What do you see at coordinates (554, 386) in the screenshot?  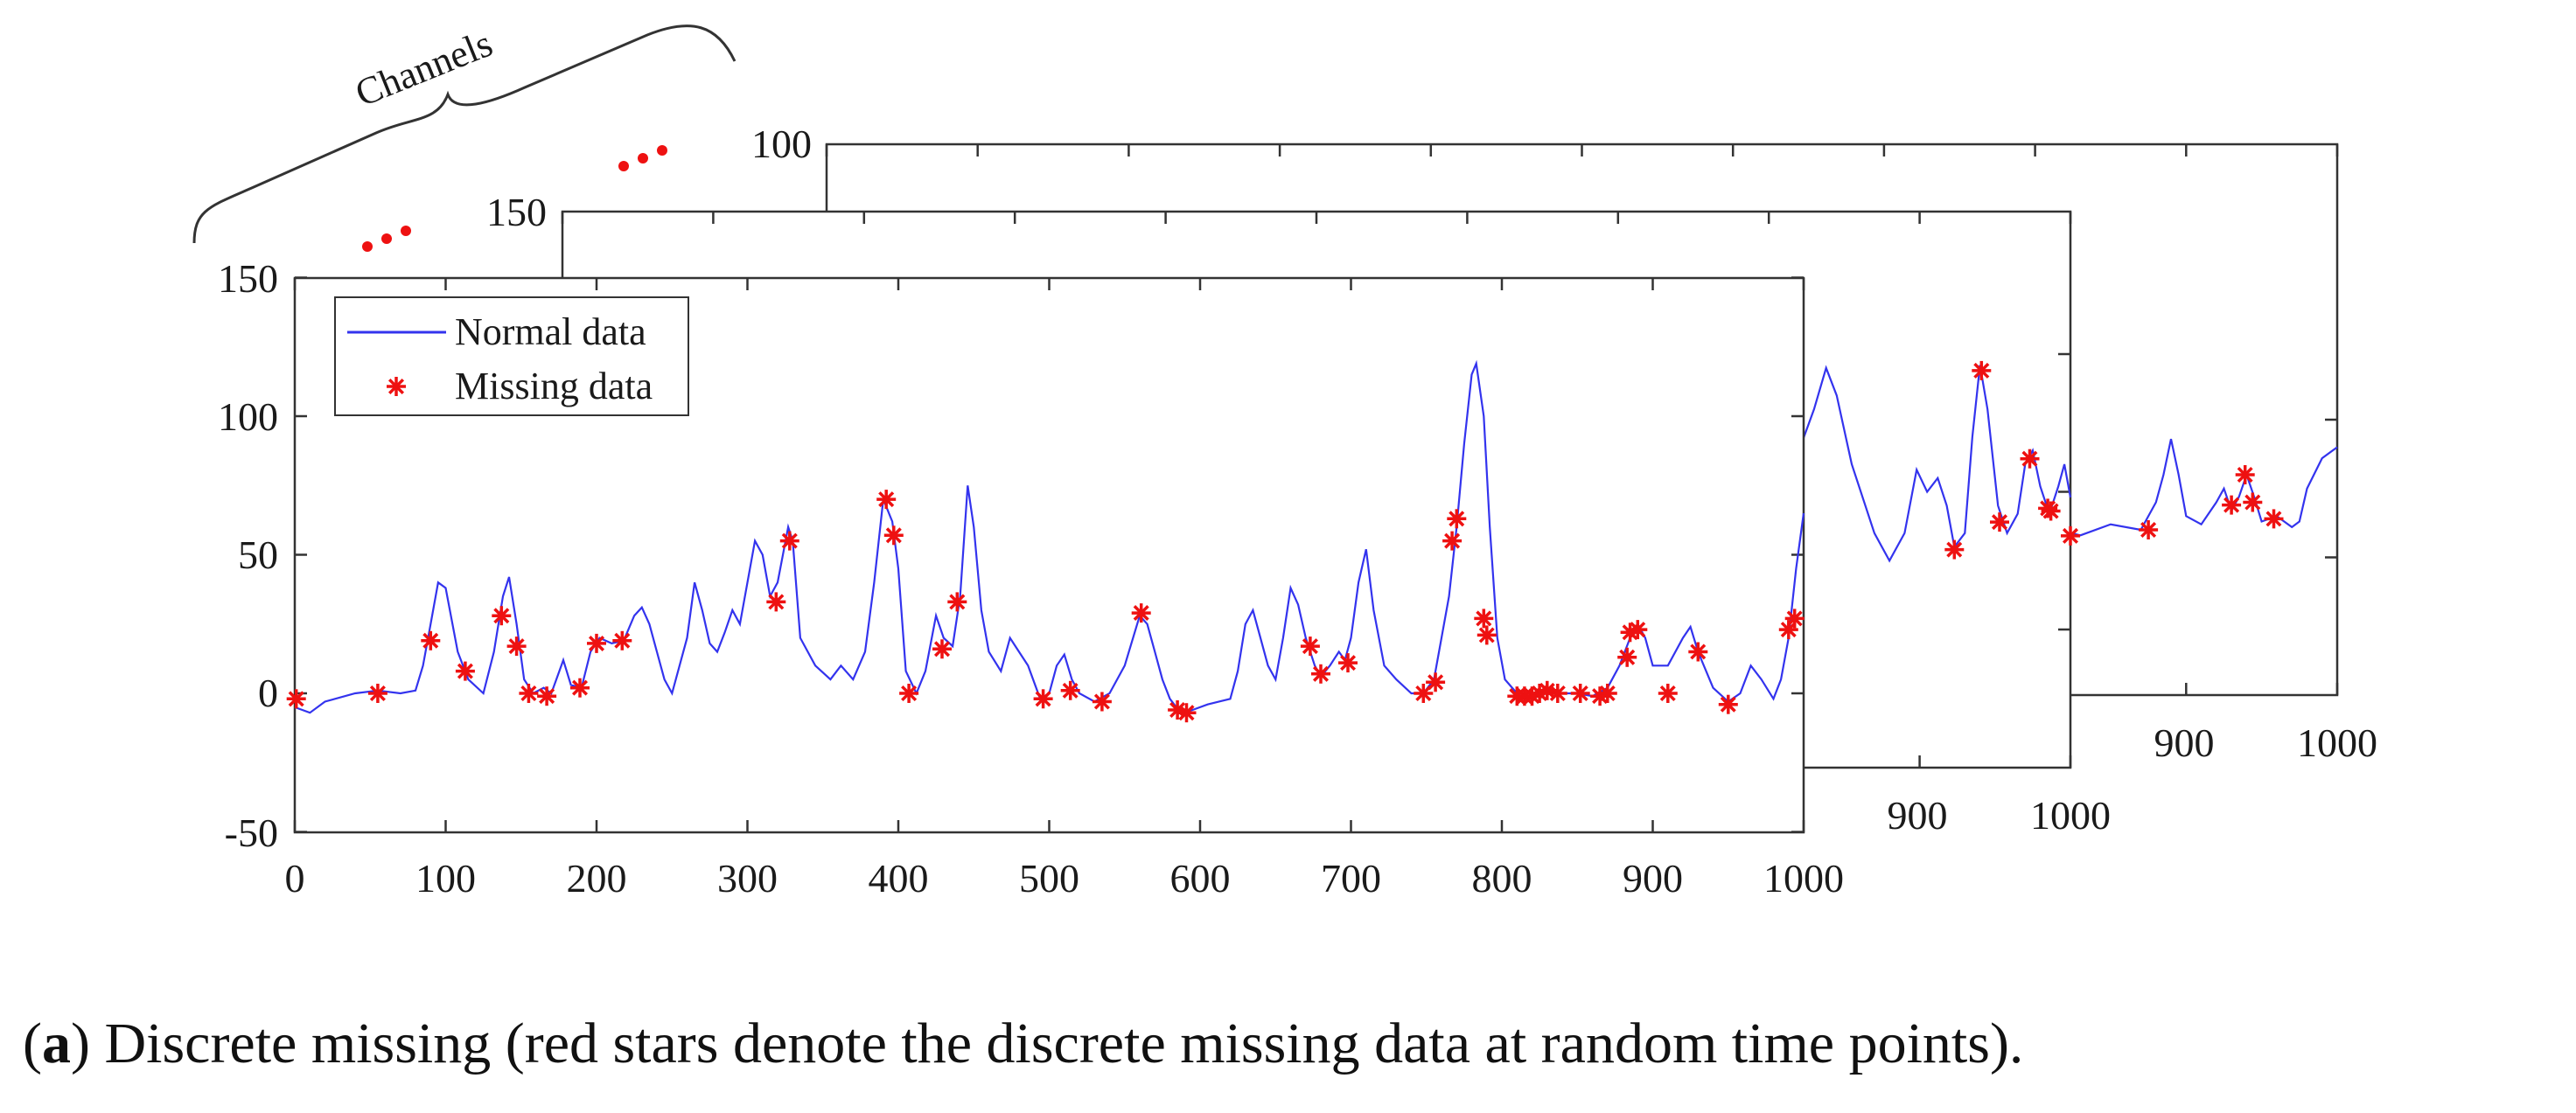 I see `legend-missing-label: Missing data` at bounding box center [554, 386].